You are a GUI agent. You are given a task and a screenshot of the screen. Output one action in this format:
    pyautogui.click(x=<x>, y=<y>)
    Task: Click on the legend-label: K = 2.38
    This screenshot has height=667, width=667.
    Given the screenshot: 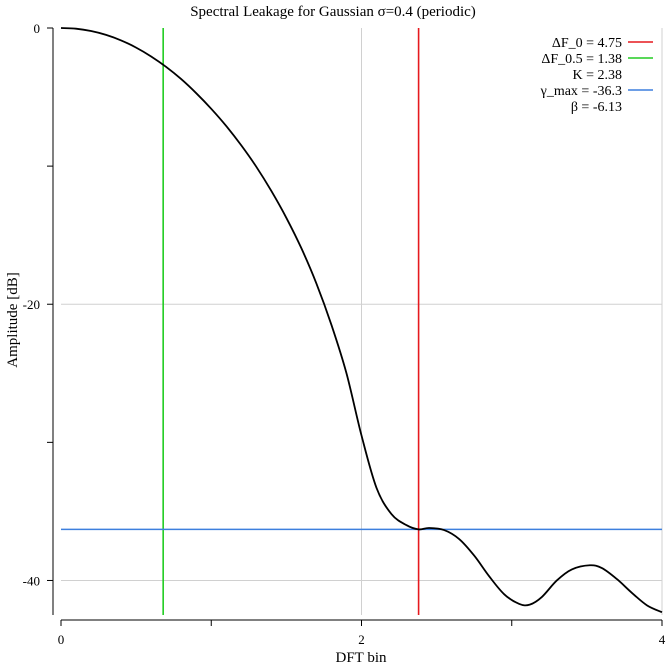 What is the action you would take?
    pyautogui.click(x=597, y=75)
    